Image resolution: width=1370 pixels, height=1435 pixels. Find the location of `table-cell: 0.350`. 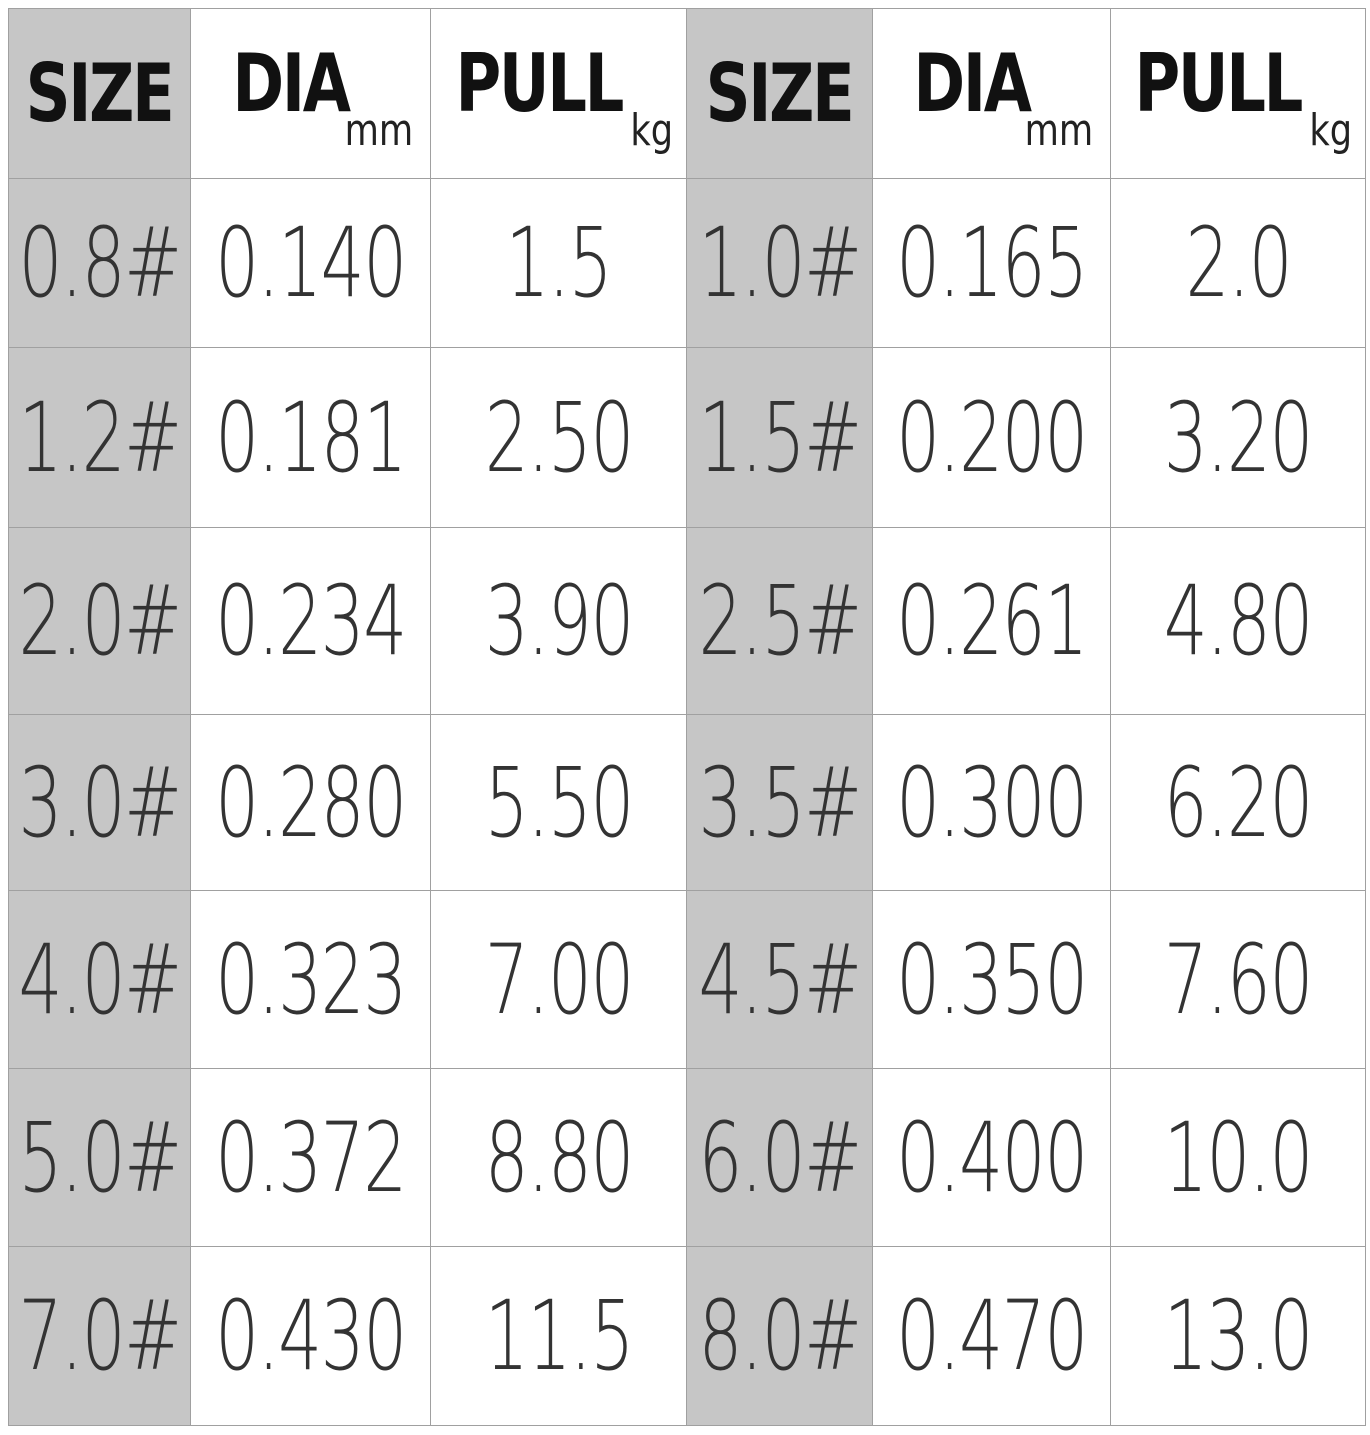

table-cell: 0.350 is located at coordinates (991, 979).